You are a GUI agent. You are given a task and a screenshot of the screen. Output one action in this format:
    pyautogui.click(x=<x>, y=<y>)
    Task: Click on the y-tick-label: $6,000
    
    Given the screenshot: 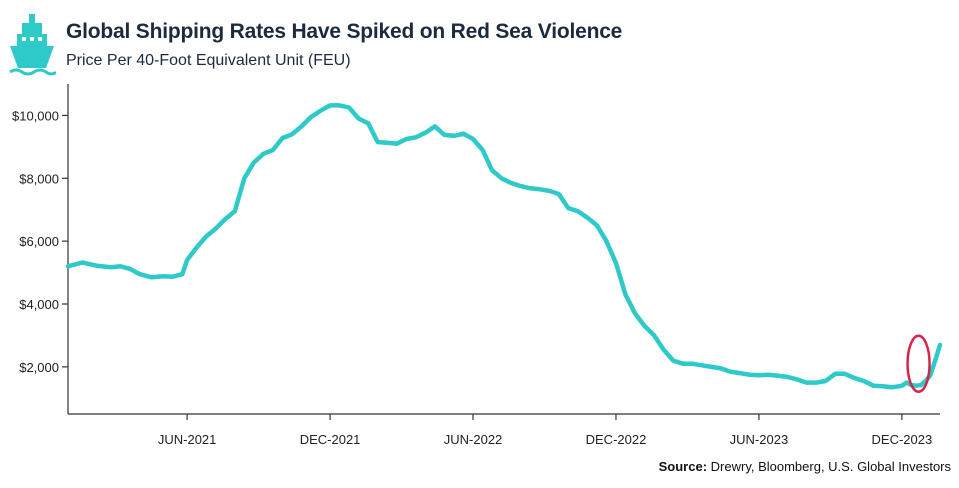 What is the action you would take?
    pyautogui.click(x=39, y=241)
    